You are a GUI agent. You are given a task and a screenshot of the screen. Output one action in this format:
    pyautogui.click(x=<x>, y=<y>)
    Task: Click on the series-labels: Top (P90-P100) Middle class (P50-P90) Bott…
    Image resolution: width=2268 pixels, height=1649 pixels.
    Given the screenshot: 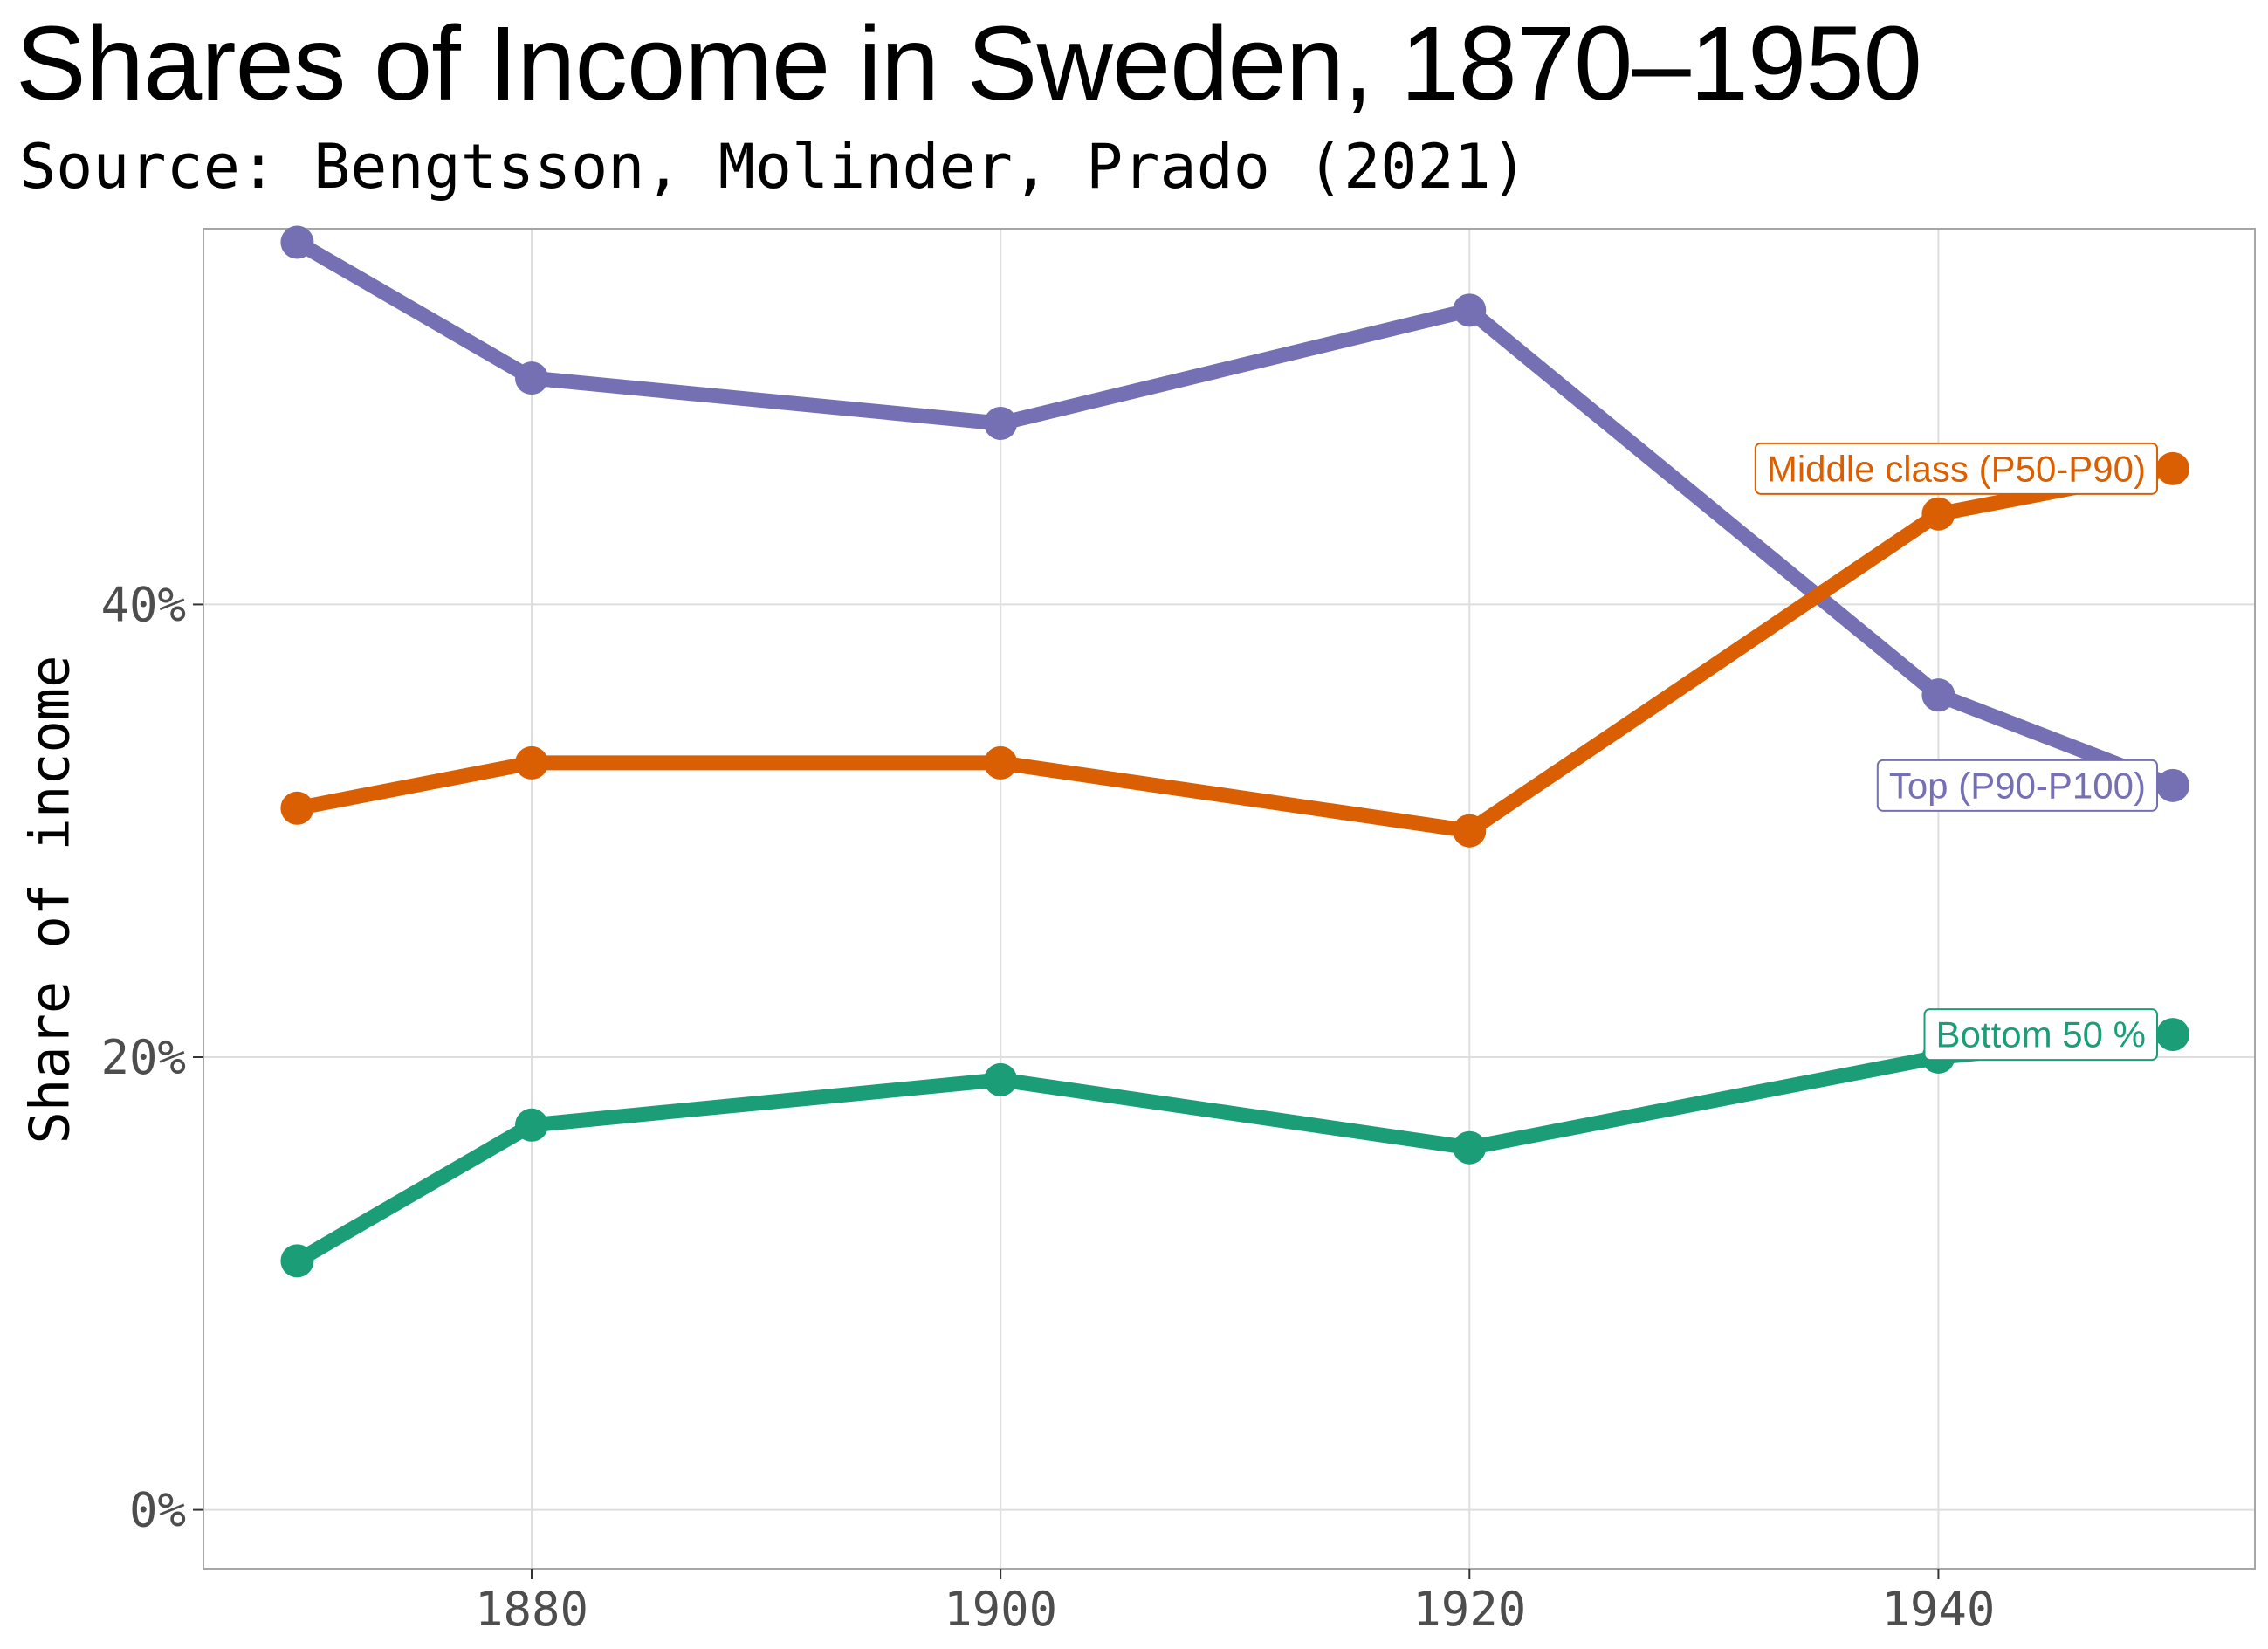 What is the action you would take?
    pyautogui.click(x=1956, y=752)
    